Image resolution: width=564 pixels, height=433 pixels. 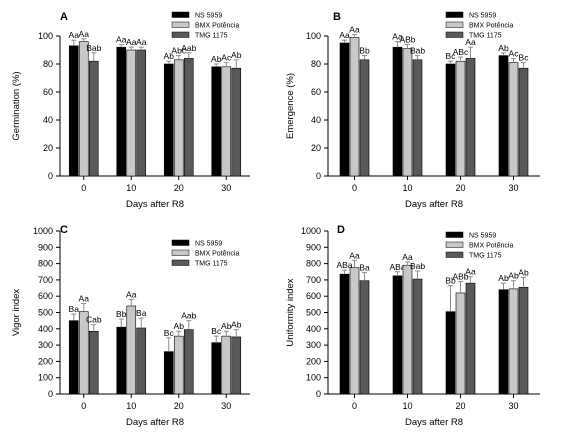 I want to click on significance-label: ABb, so click(x=460, y=277).